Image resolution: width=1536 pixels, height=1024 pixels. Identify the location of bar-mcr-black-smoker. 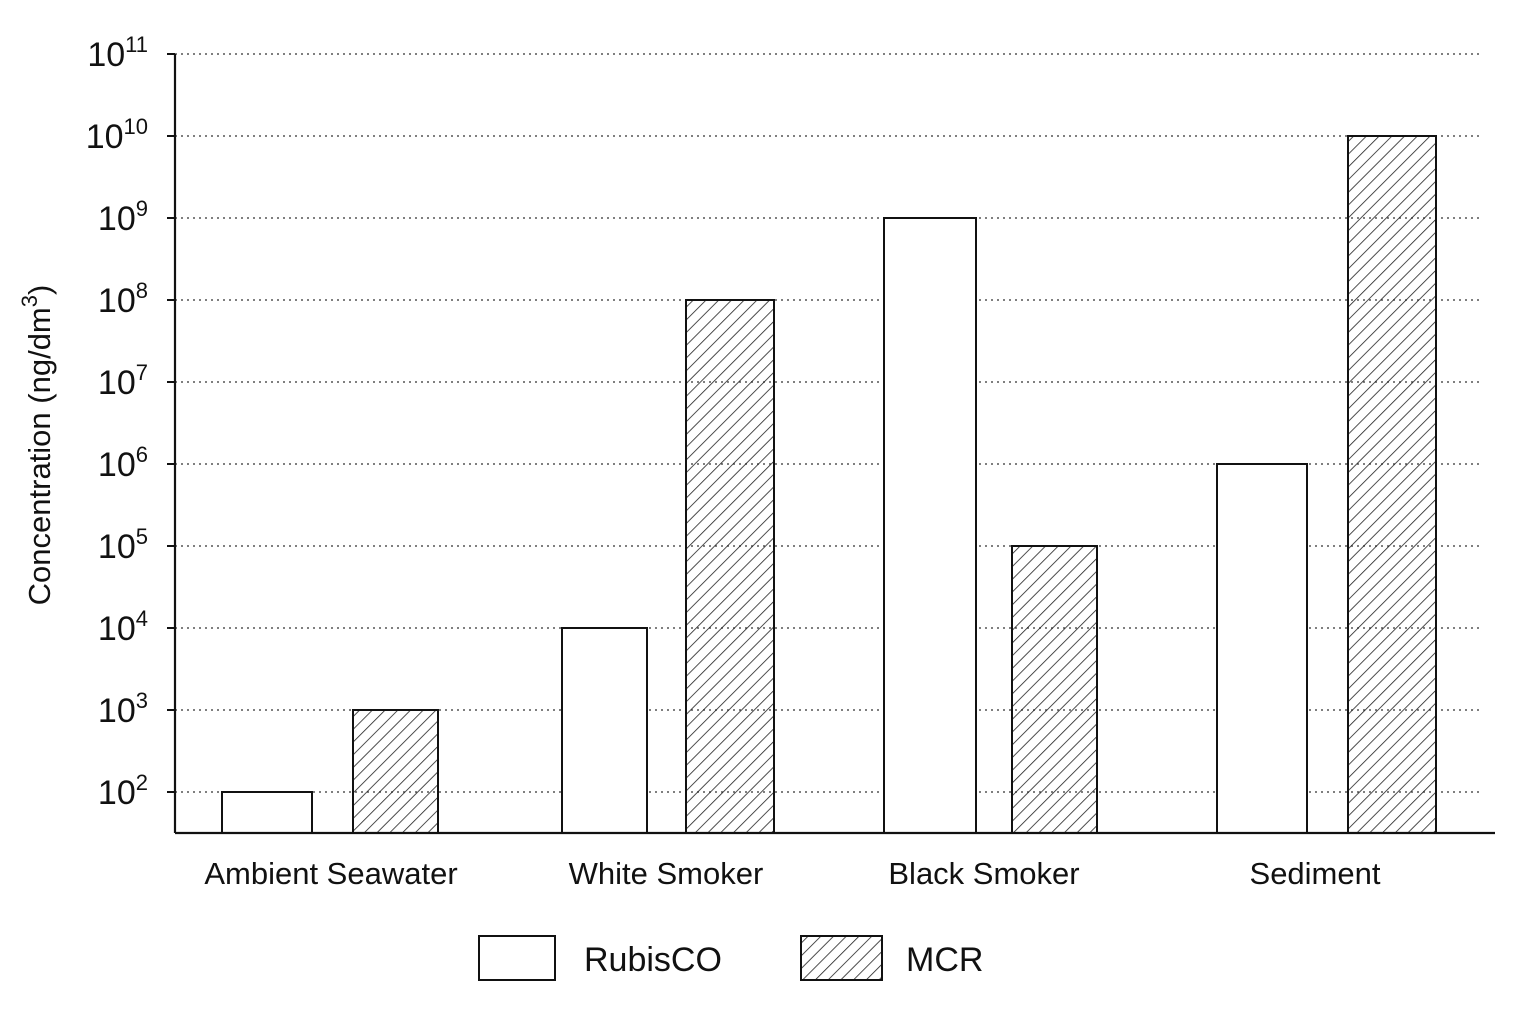
(1054, 689).